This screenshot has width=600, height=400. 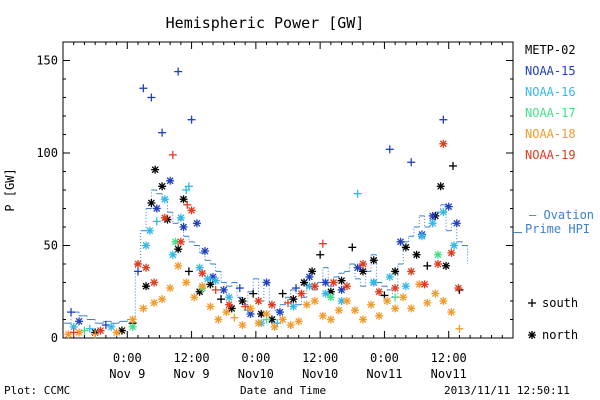 I want to click on y-tick-label: 0, so click(x=54, y=338).